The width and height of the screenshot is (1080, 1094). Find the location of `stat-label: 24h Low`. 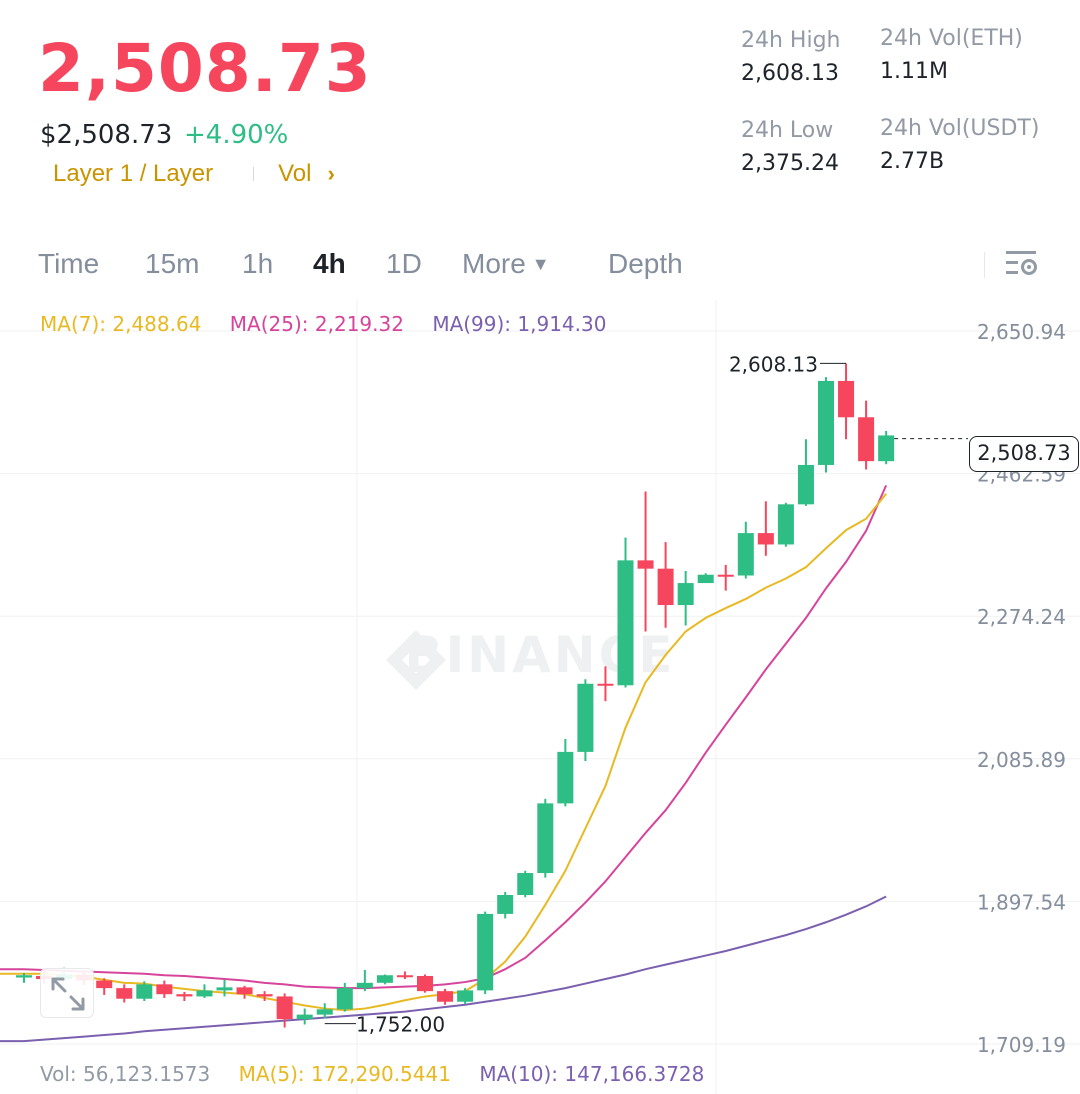

stat-label: 24h Low is located at coordinates (787, 130).